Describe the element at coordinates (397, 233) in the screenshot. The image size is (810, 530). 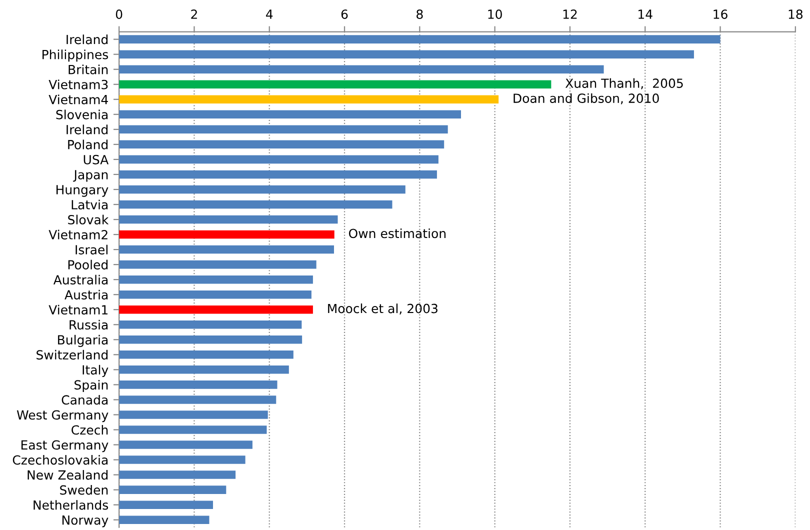
I see `annotation: Own estimation` at that location.